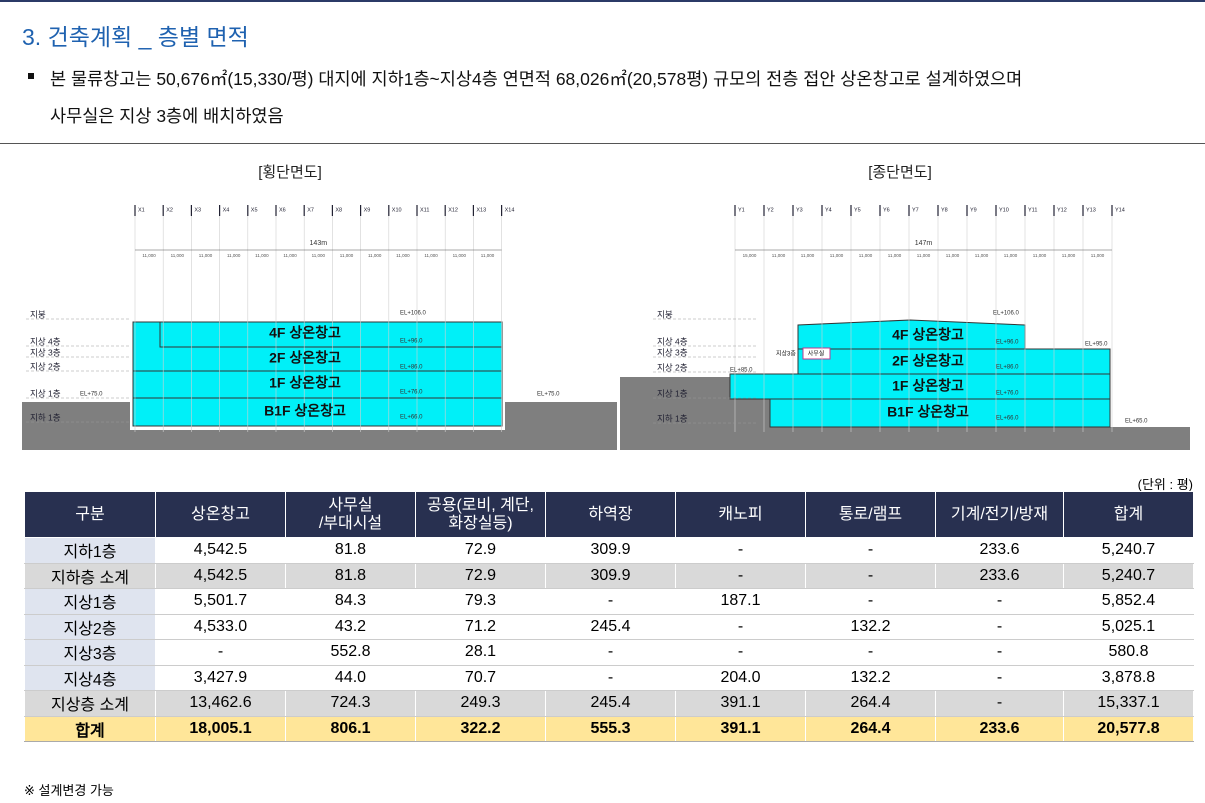 This screenshot has height=803, width=1205. Describe the element at coordinates (305, 358) in the screenshot. I see `floor-label: 2F 상온창고` at that location.